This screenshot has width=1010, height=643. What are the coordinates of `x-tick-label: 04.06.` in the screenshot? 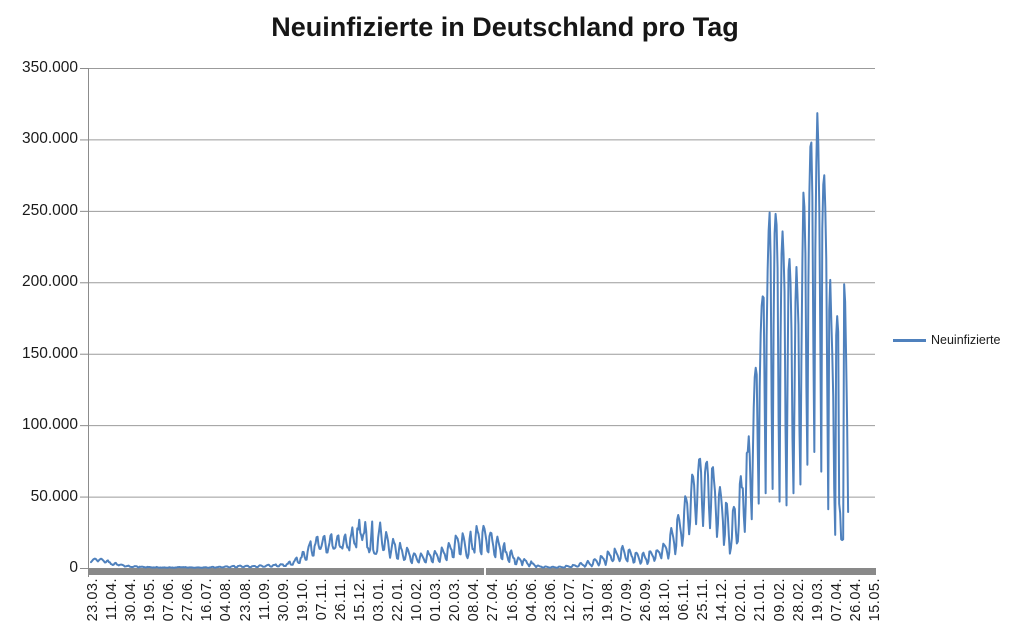 It's located at (531, 600).